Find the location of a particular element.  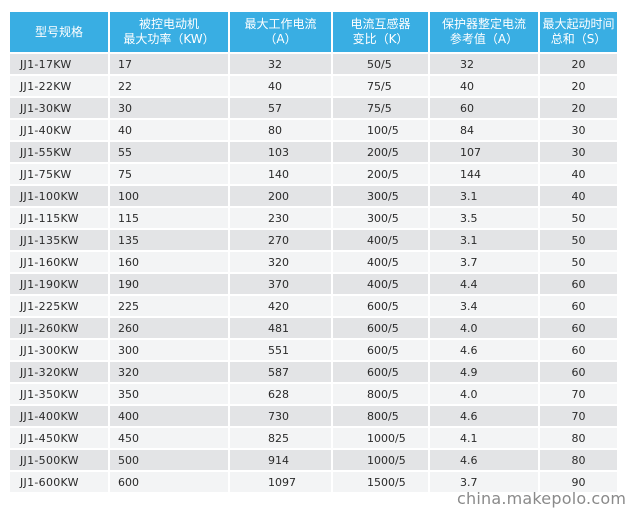

cell-model: JJ1-40KW is located at coordinates (59, 130).